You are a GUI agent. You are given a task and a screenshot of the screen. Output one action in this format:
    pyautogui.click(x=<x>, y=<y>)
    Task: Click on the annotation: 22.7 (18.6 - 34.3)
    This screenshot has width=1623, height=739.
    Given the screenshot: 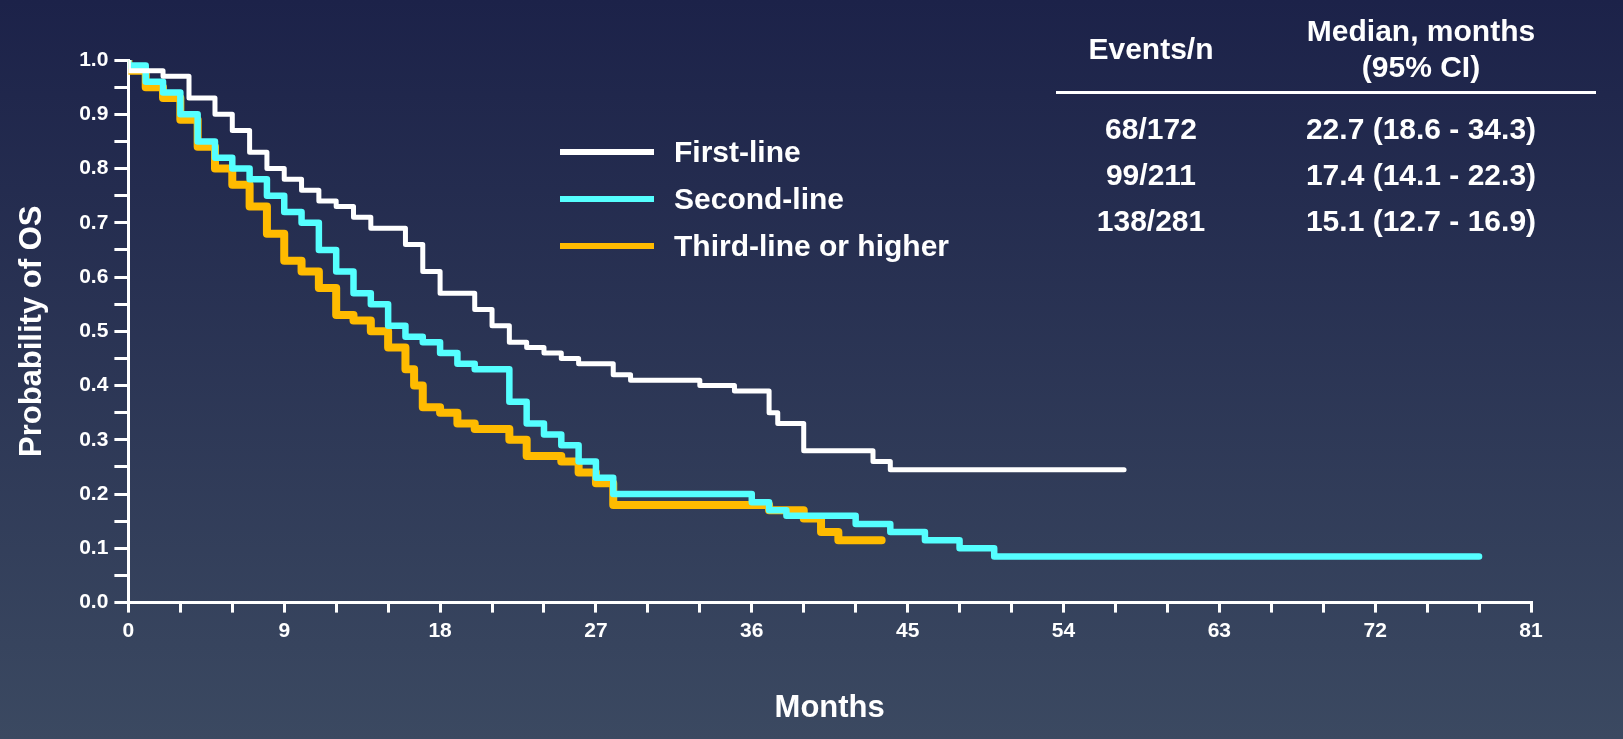 What is the action you would take?
    pyautogui.click(x=1421, y=129)
    